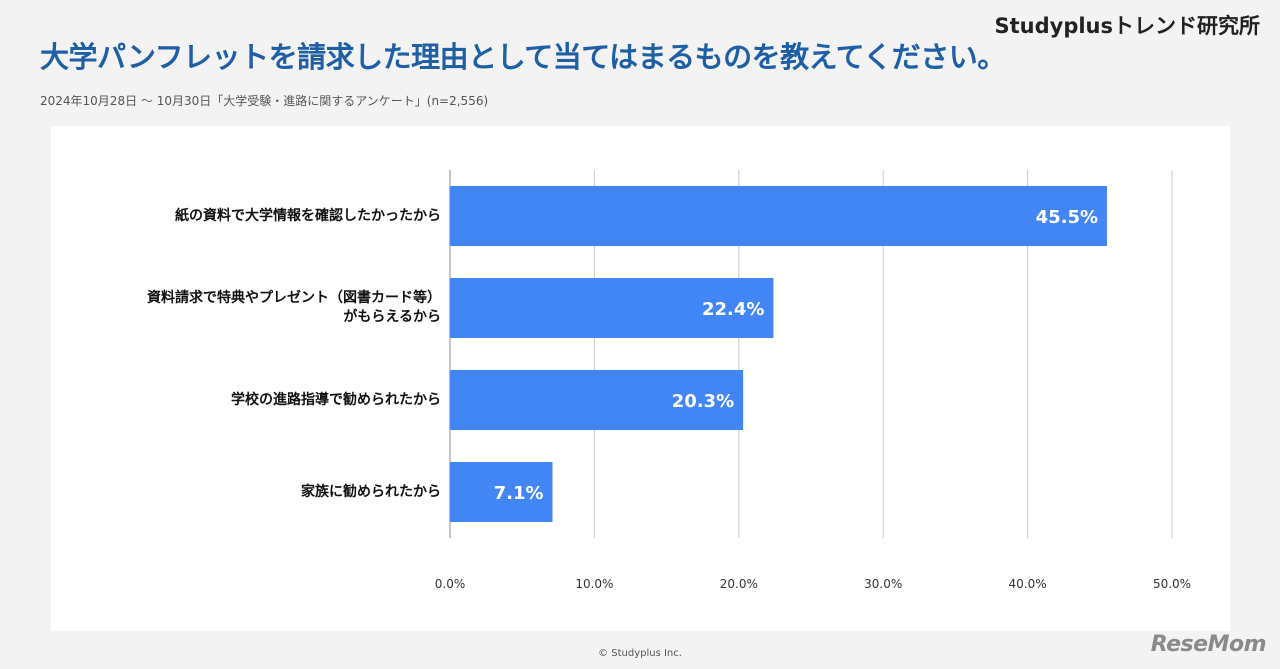 The width and height of the screenshot is (1280, 669). Describe the element at coordinates (883, 584) in the screenshot. I see `x-tick-label: 30.0%` at that location.